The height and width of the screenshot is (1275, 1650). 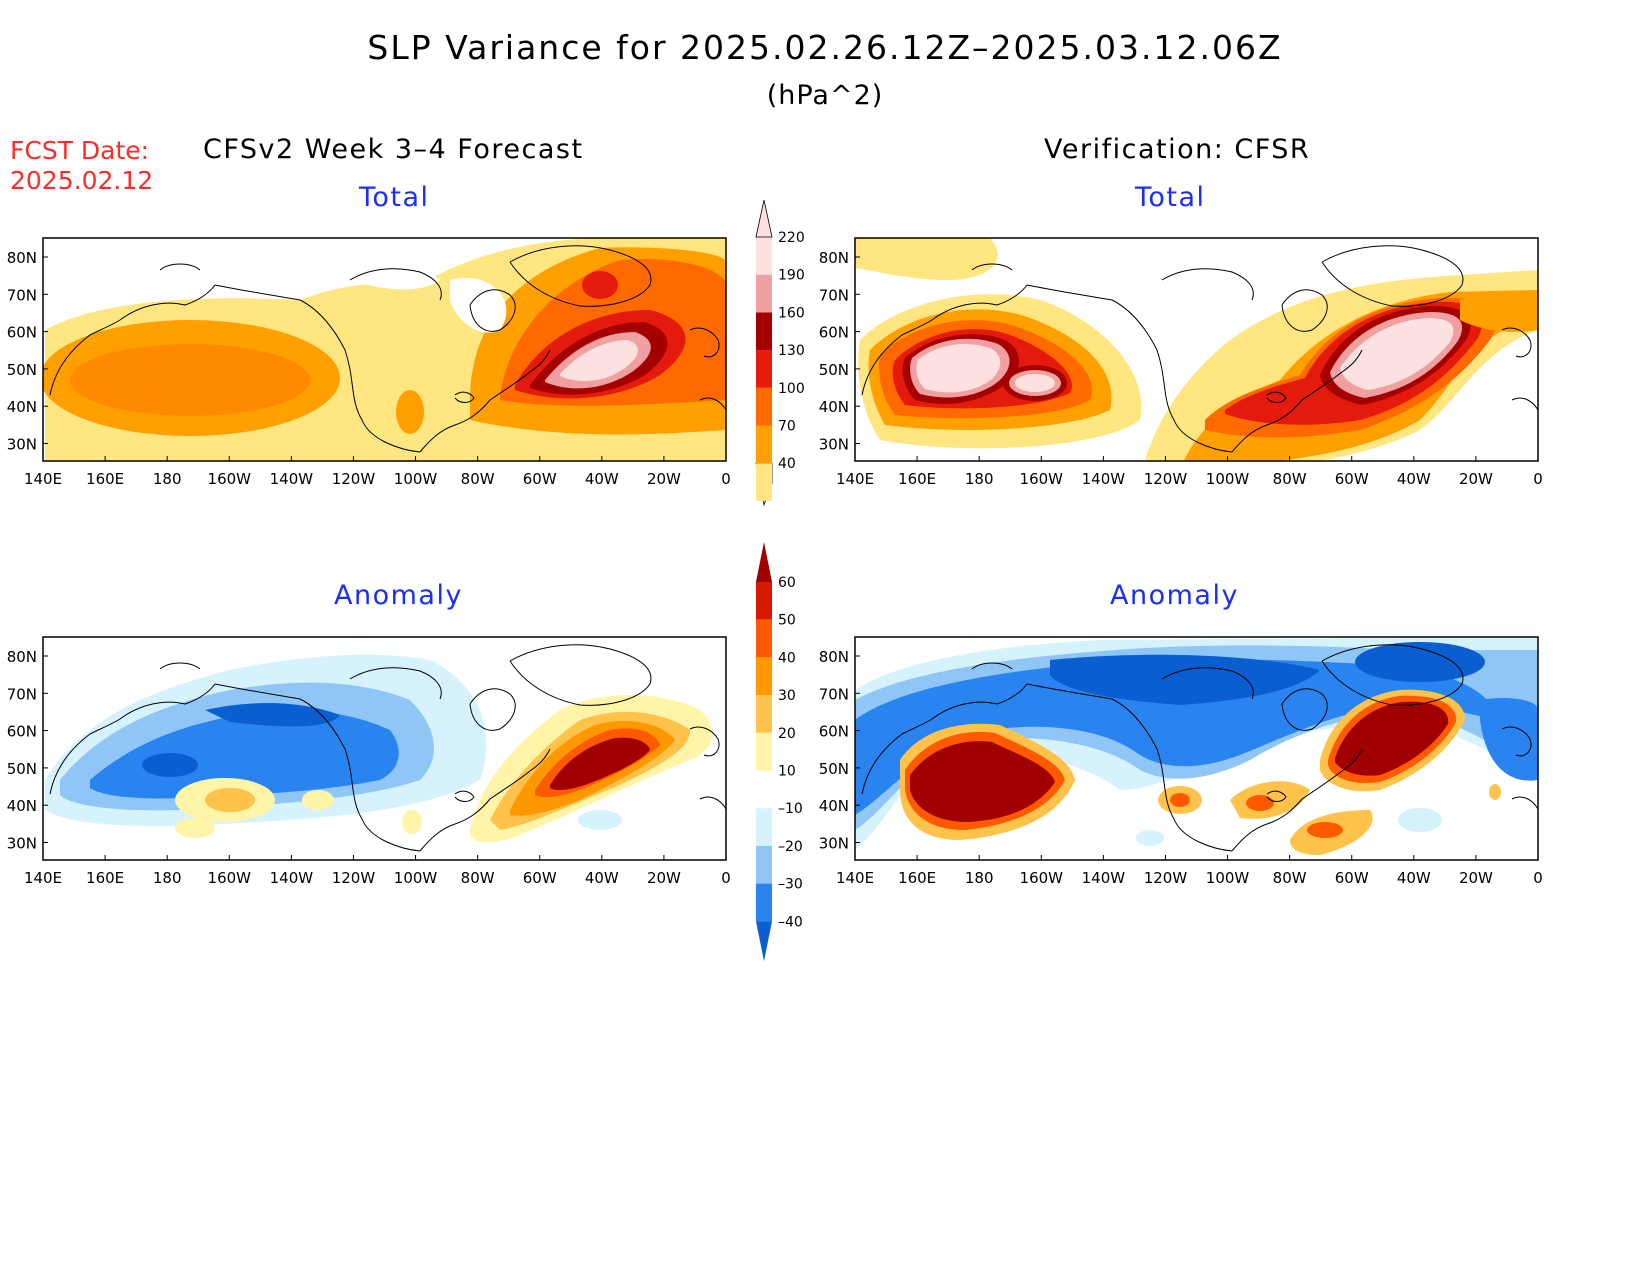 What do you see at coordinates (787, 427) in the screenshot?
I see `total-colorbar-label: 70` at bounding box center [787, 427].